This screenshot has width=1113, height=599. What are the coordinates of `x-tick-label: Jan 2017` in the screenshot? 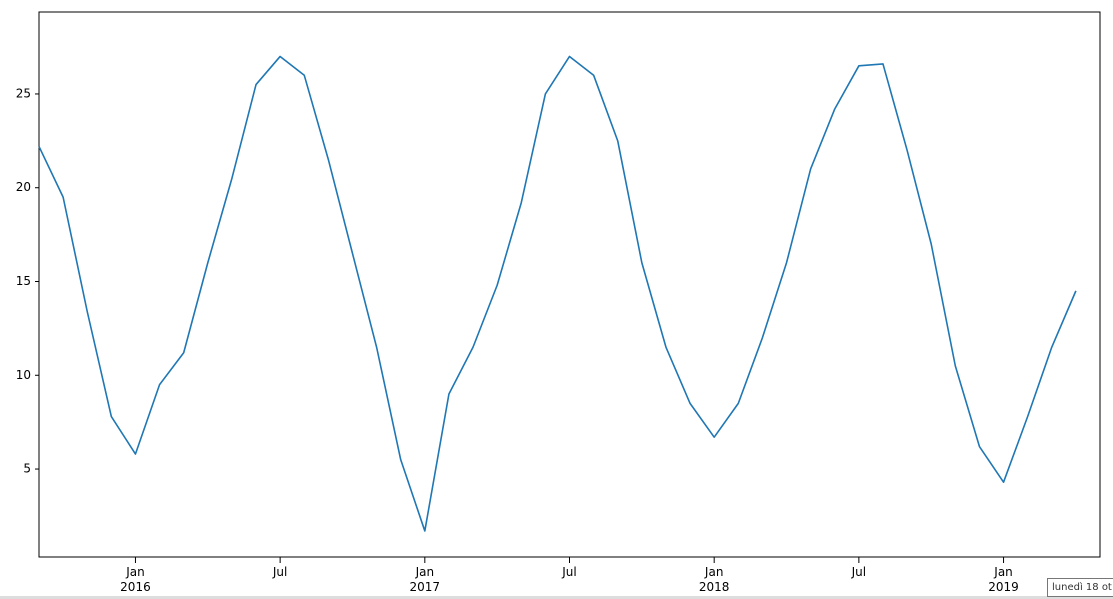 It's located at (425, 579).